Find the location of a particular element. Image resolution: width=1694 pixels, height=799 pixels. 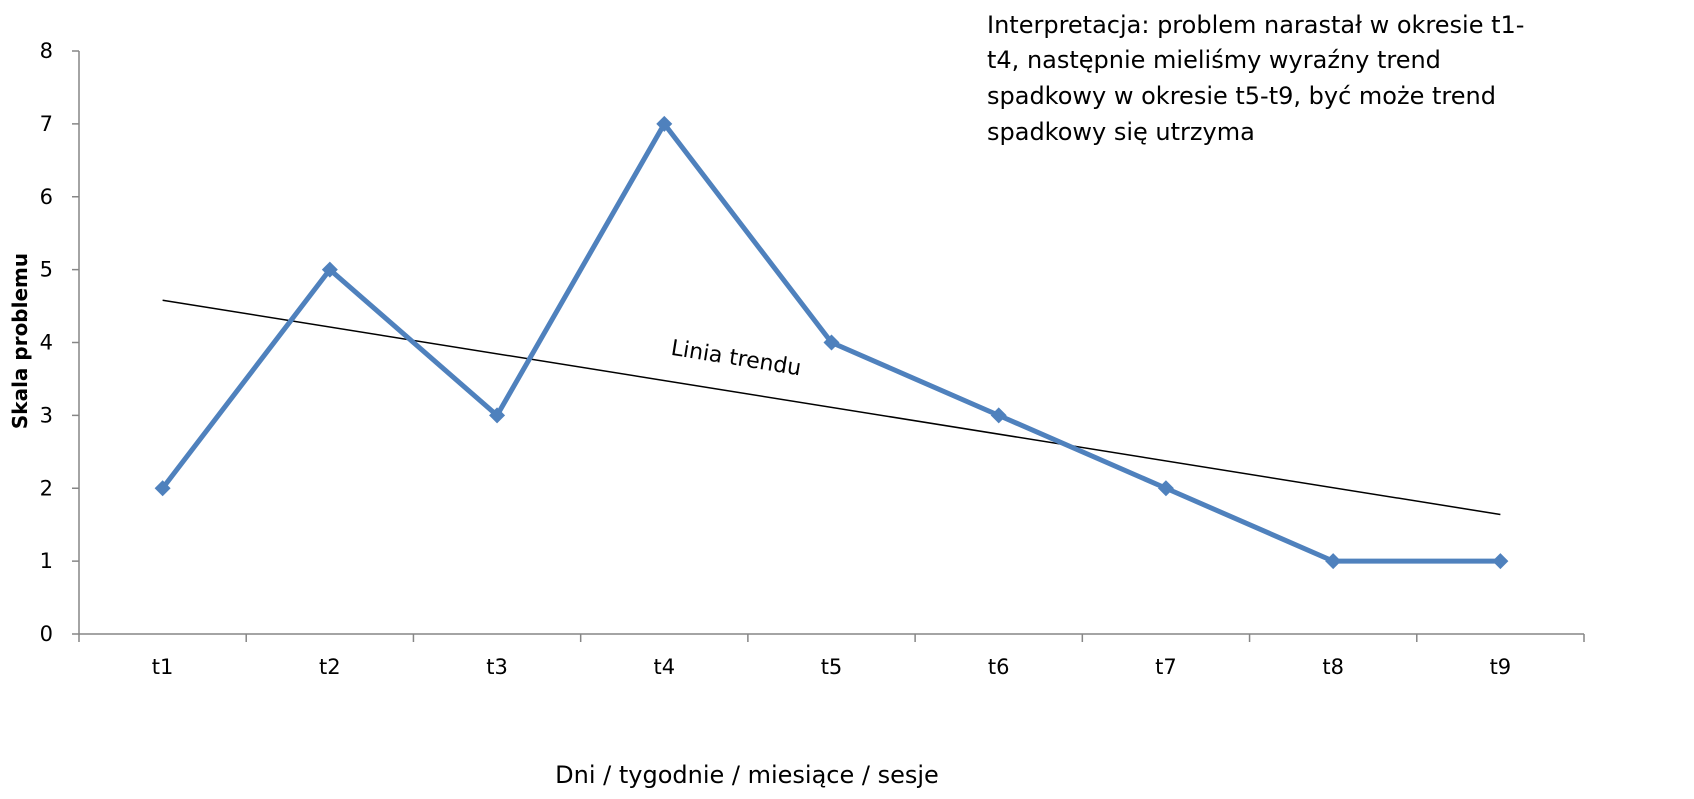

x-tick-label: t9 is located at coordinates (1501, 667).